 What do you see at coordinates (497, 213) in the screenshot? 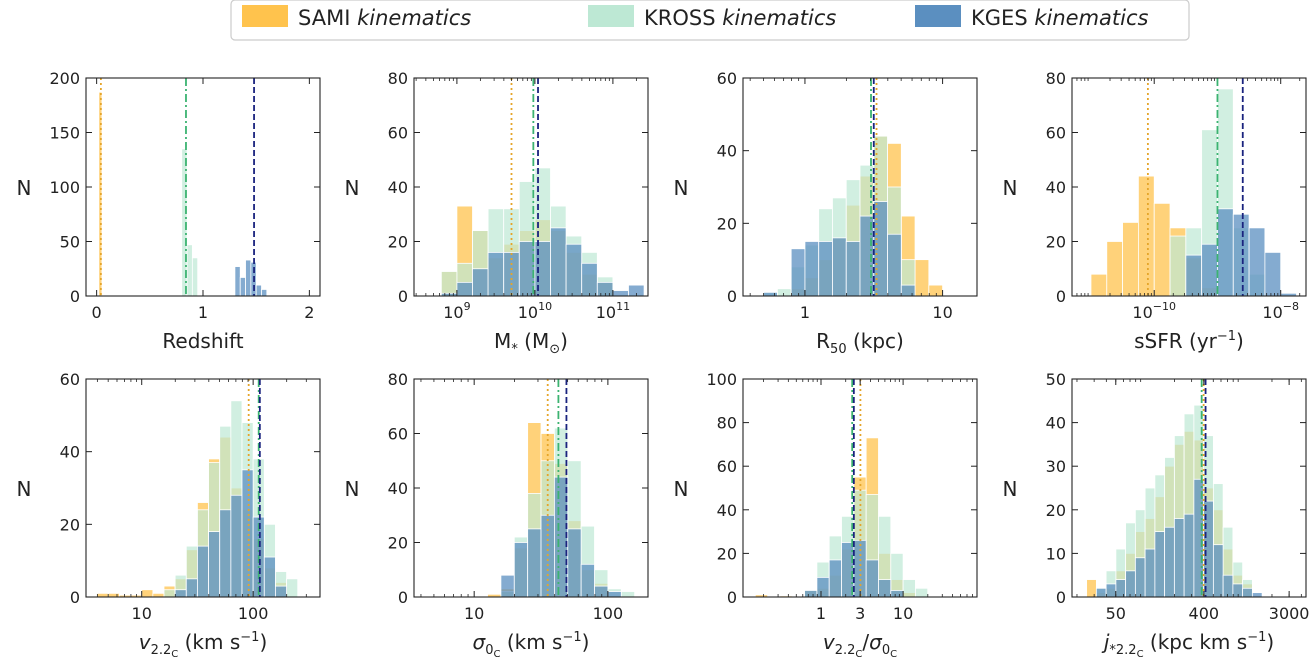
I see `panel-2: 0 20 40 60 80 10⁹ 10¹⁰ 10¹¹ N M* (M⊙)` at bounding box center [497, 213].